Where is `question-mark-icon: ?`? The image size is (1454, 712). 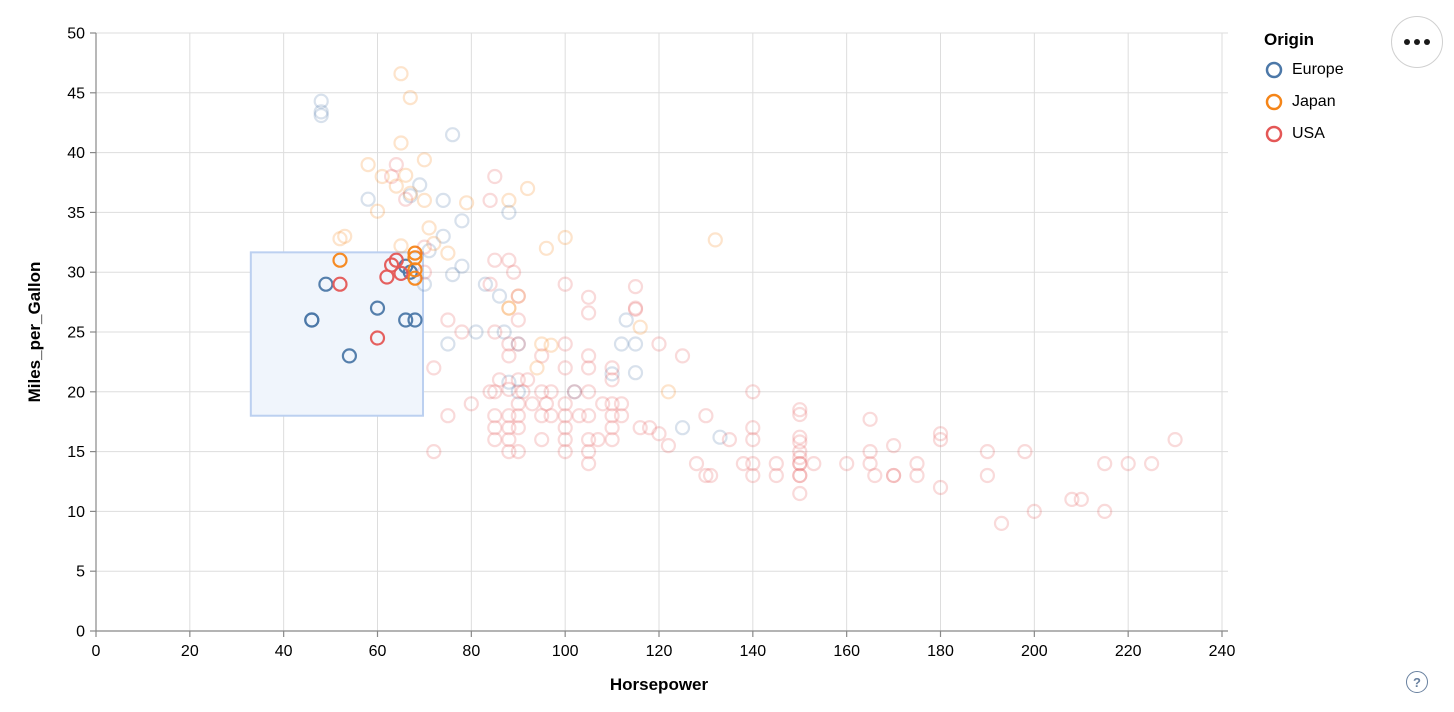
question-mark-icon: ? is located at coordinates (1417, 682).